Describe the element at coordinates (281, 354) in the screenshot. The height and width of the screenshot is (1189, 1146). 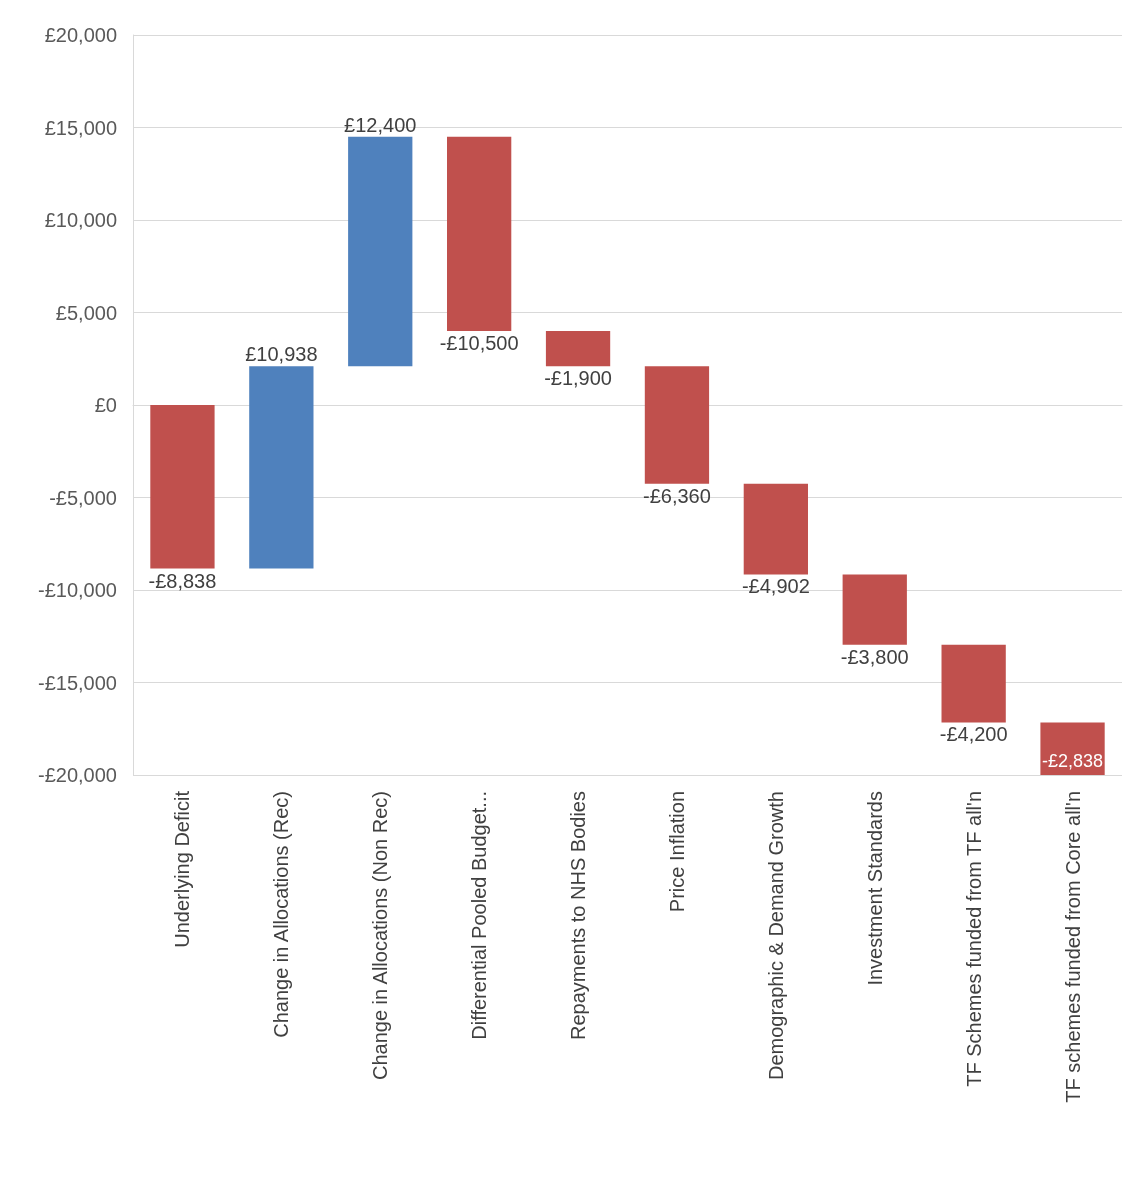
I see `data-label: £10,938` at that location.